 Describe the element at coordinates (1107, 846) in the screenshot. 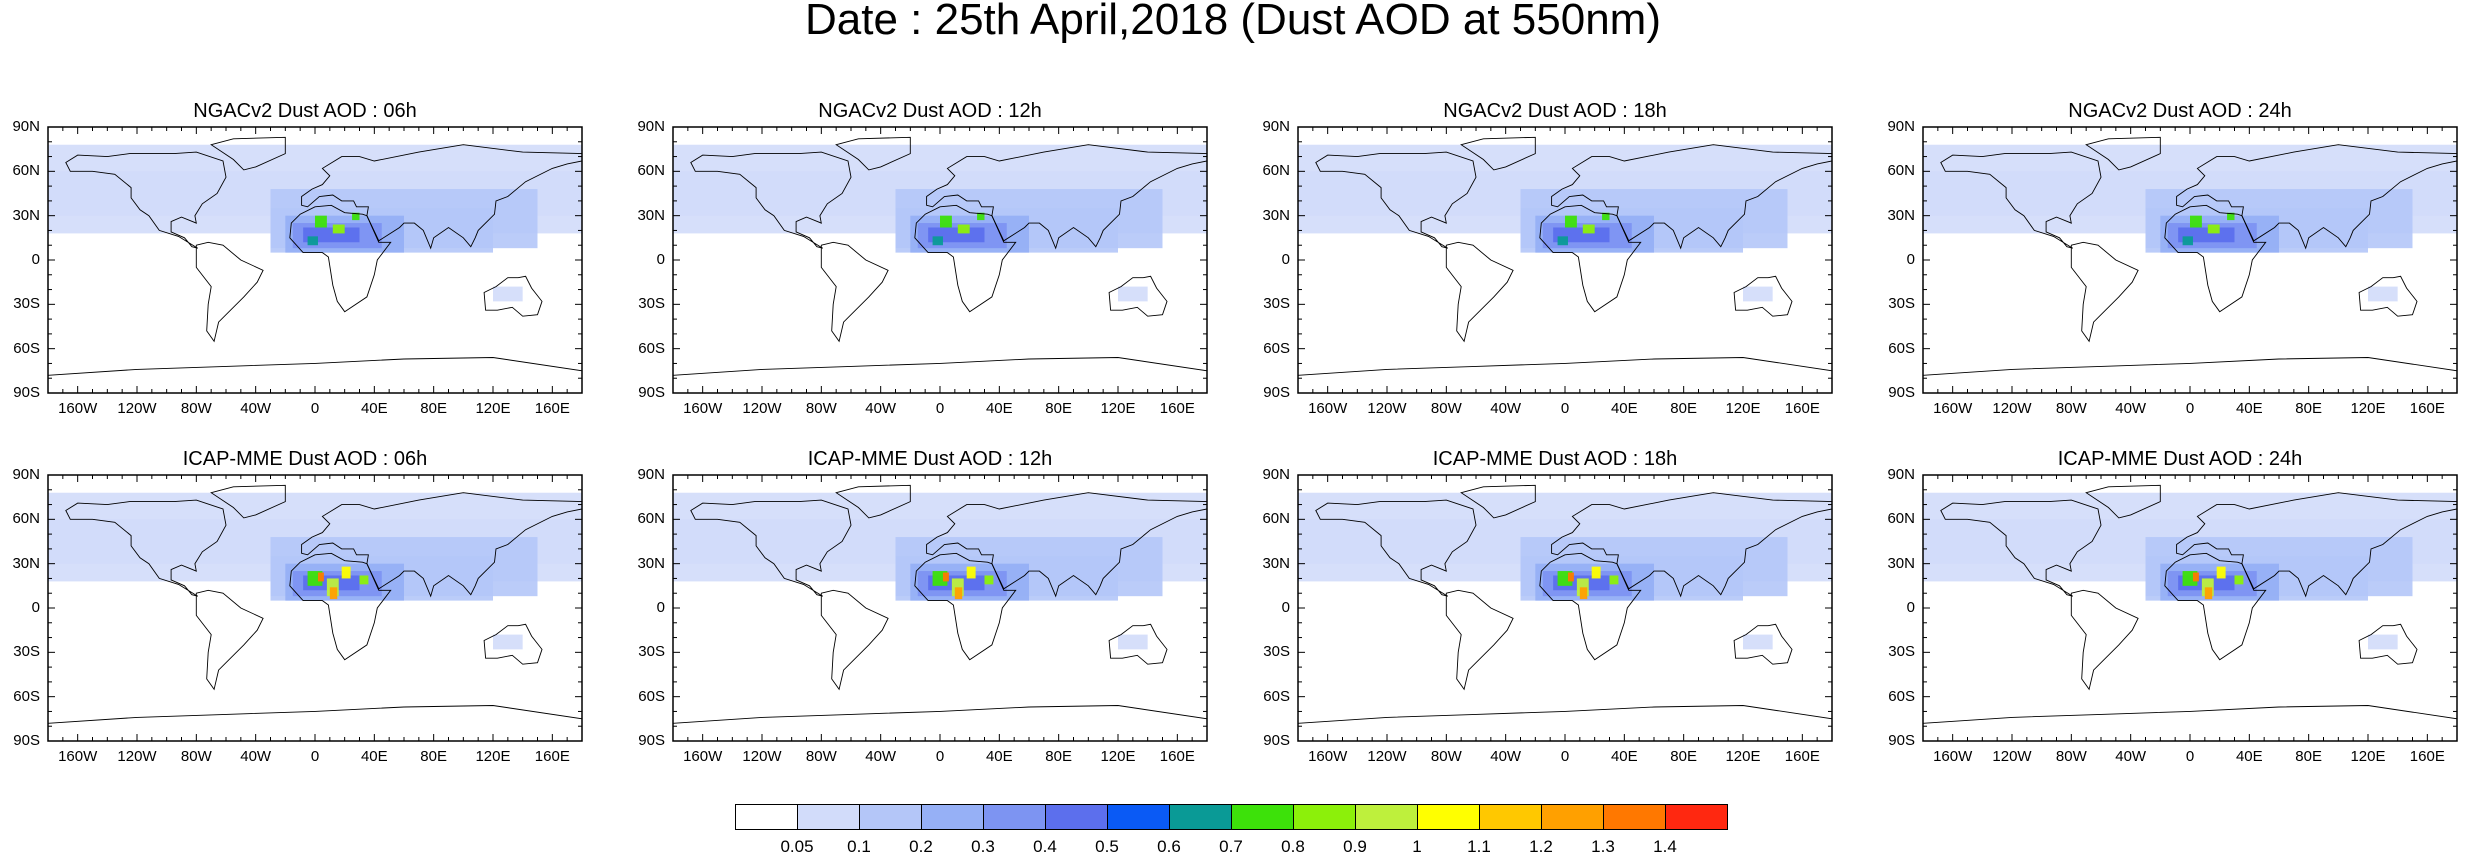

I see `colorbar-label: 0.5` at that location.